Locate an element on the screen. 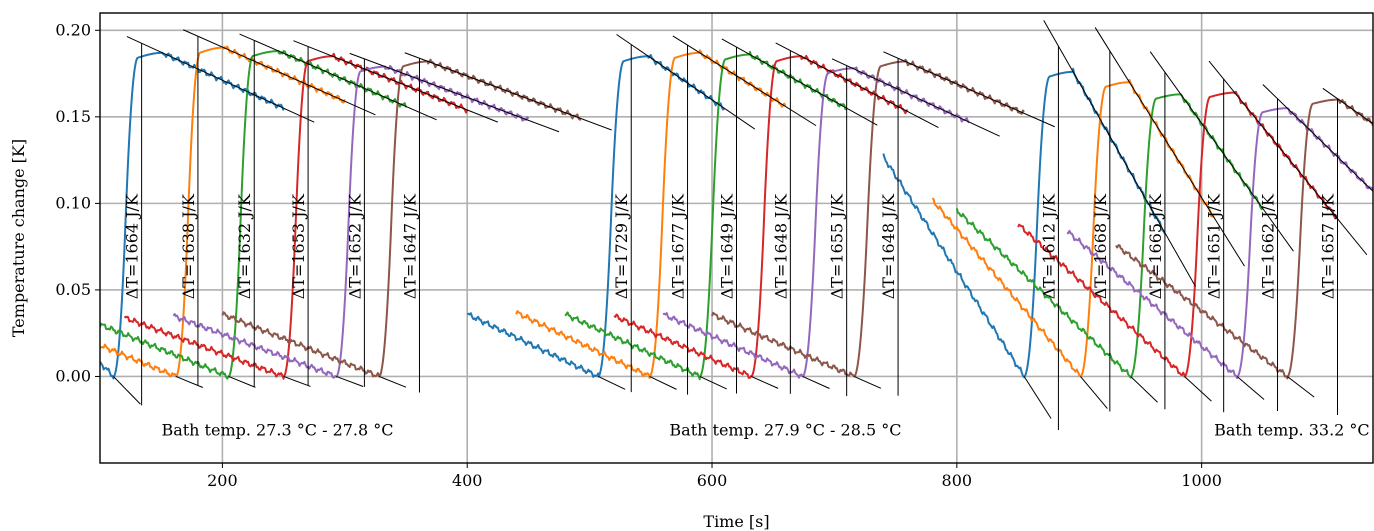  delta-annotation: ΔT=1677 J/K is located at coordinates (678, 246).